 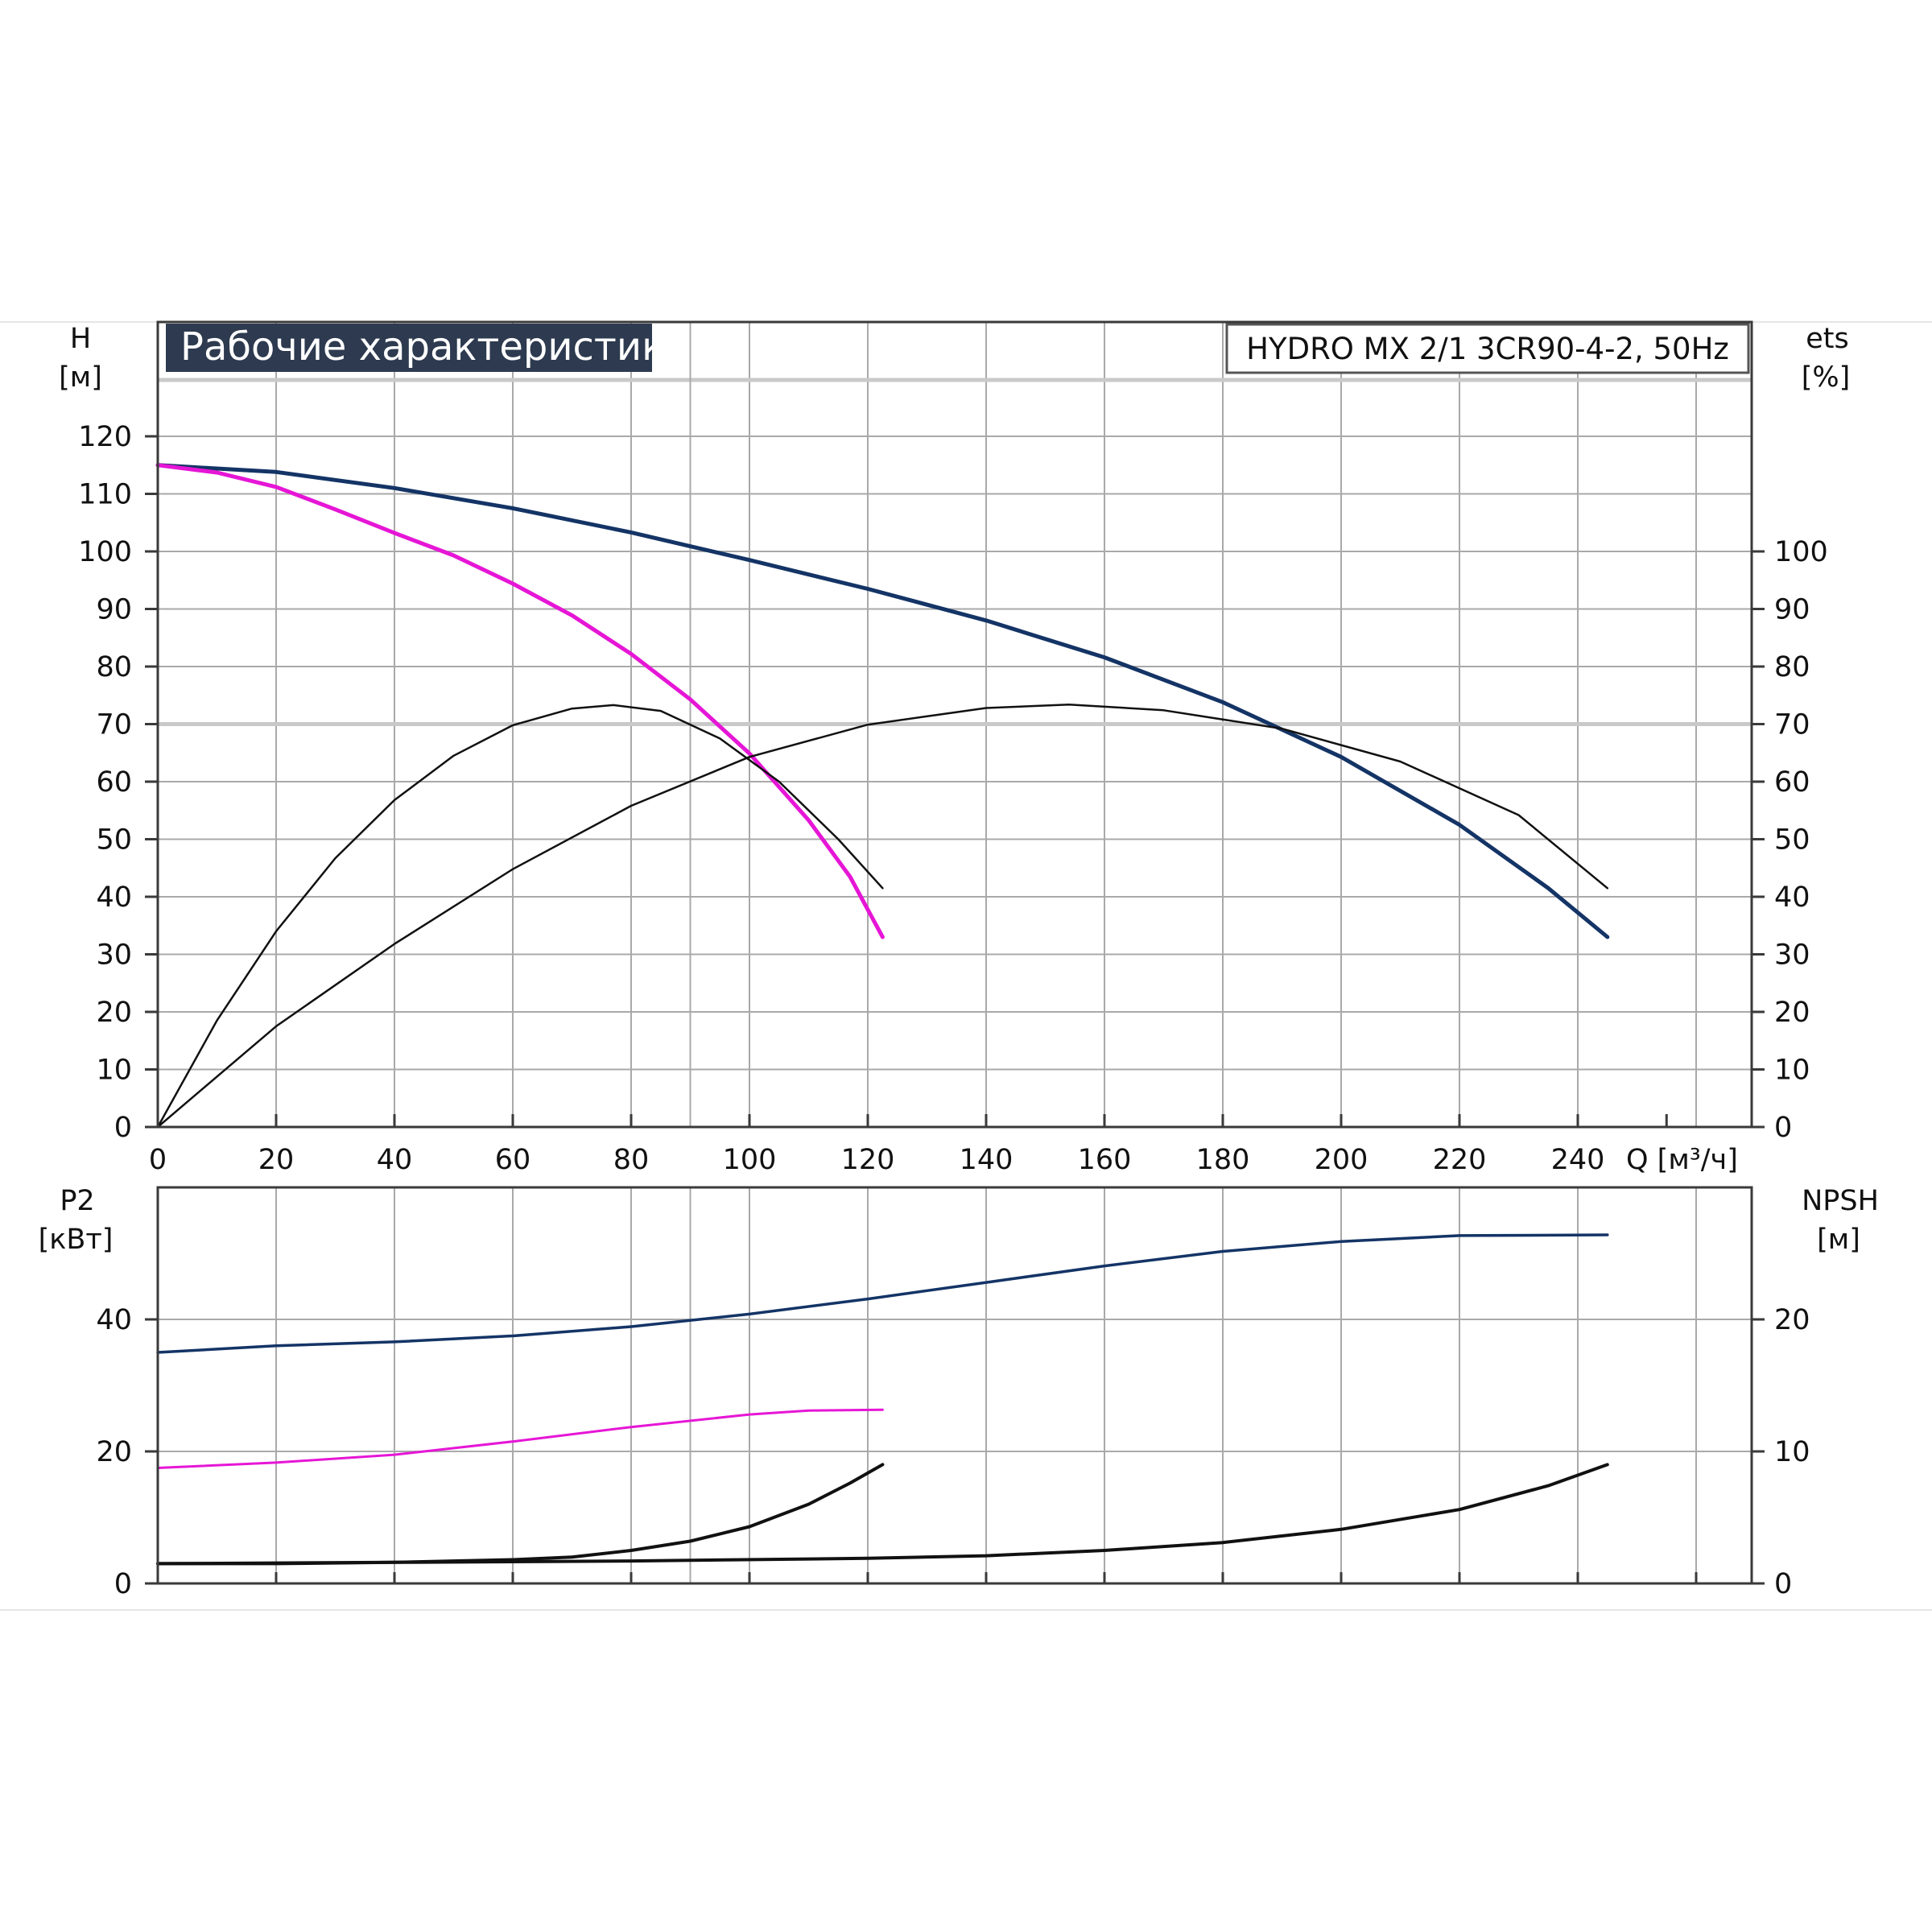 I want to click on y2-tick-label: 20, so click(x=1792, y=1013).